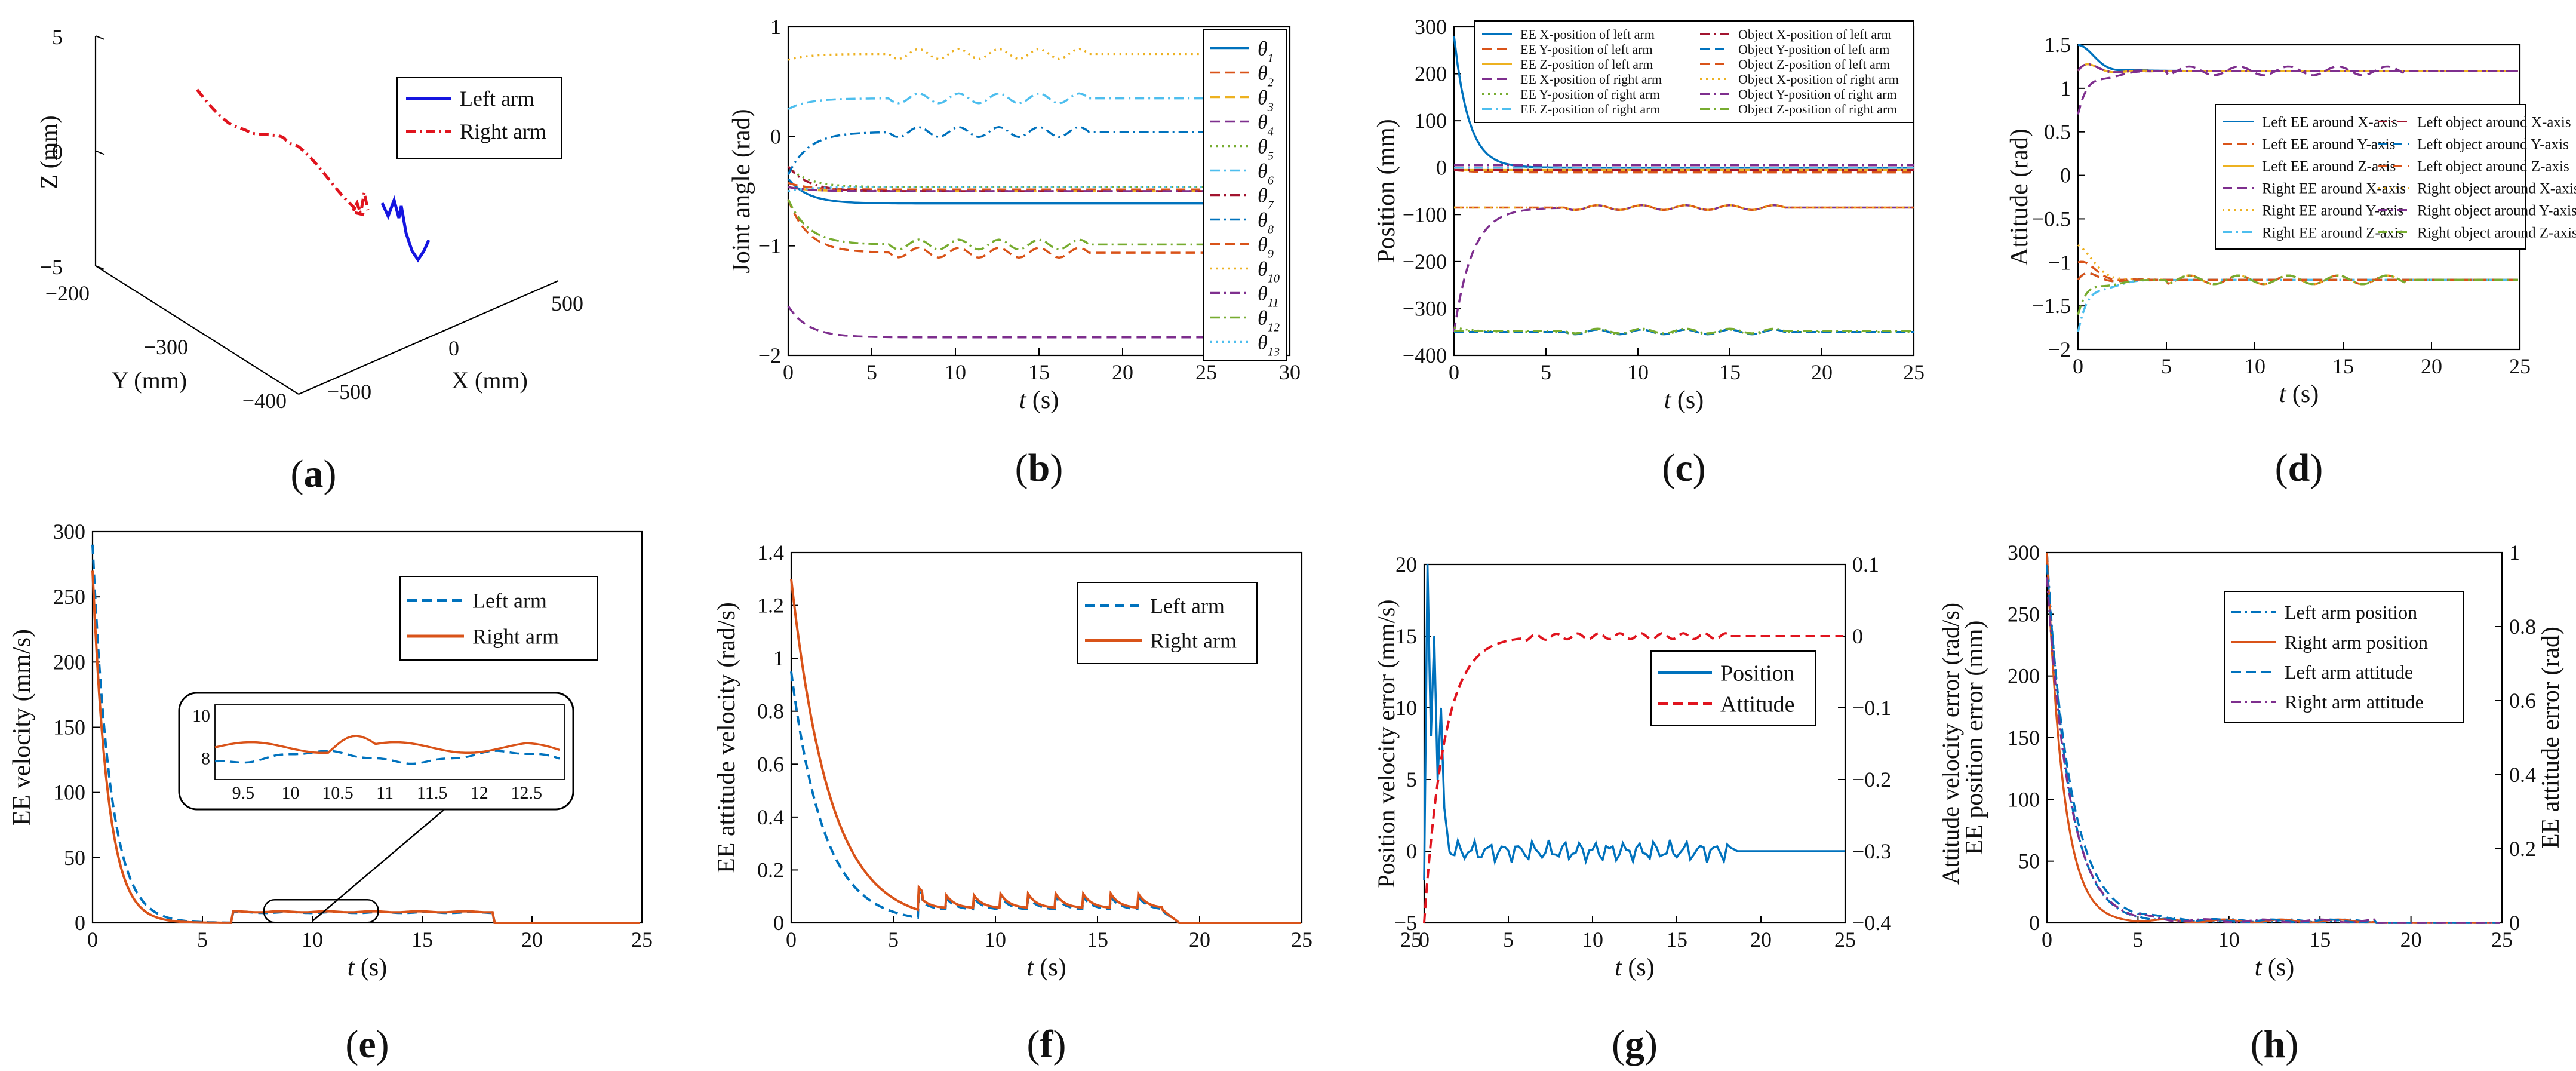  I want to click on legend-label: Object X-position of right arm, so click(1818, 79).